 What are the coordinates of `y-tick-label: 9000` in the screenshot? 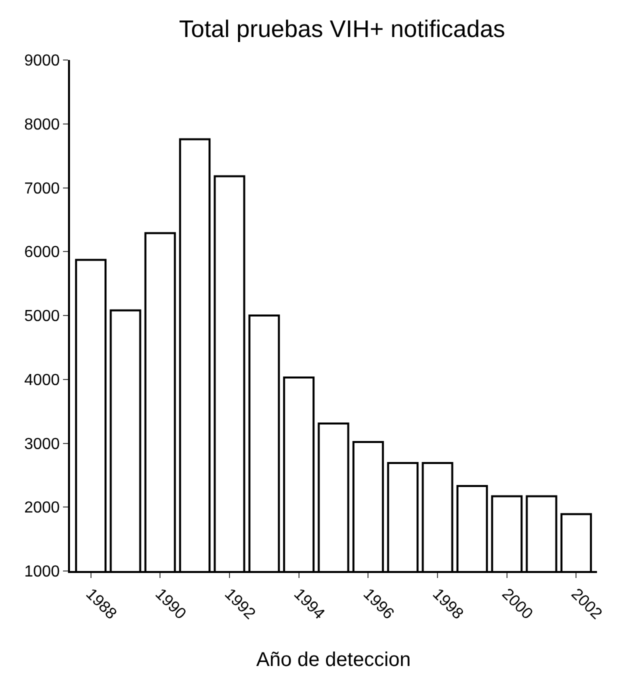 It's located at (42, 61).